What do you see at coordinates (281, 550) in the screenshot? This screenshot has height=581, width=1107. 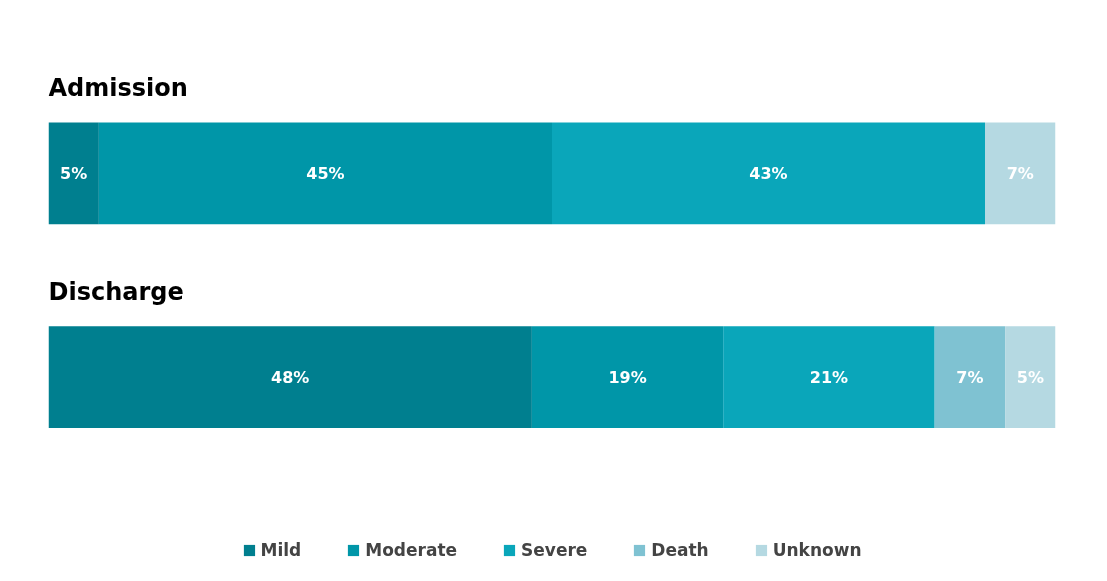 I see `legend-label: Mild` at bounding box center [281, 550].